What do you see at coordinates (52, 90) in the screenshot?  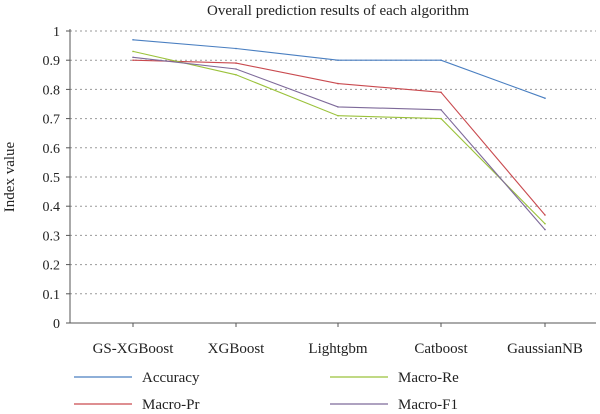 I see `y-tick-label: 0.8` at bounding box center [52, 90].